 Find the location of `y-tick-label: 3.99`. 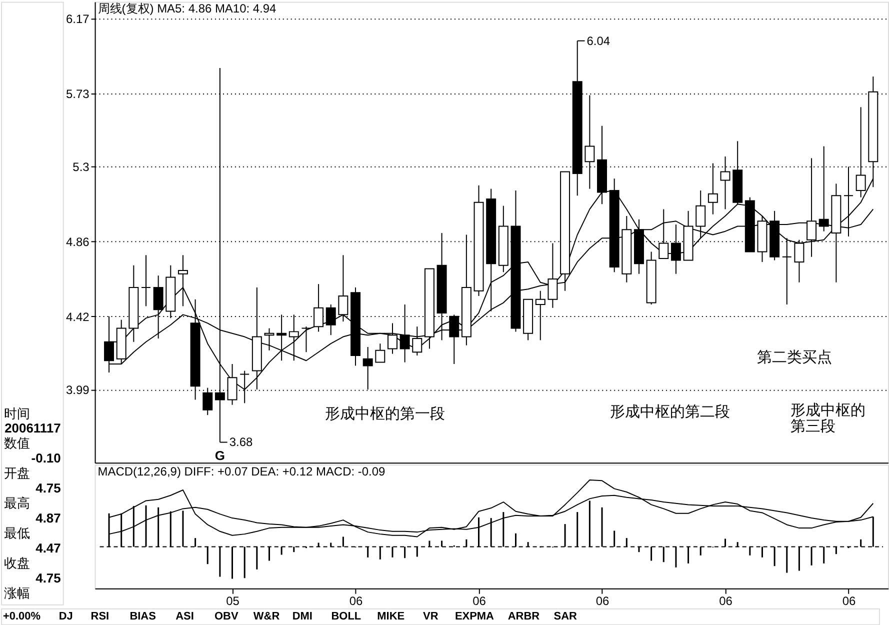

y-tick-label: 3.99 is located at coordinates (78, 390).